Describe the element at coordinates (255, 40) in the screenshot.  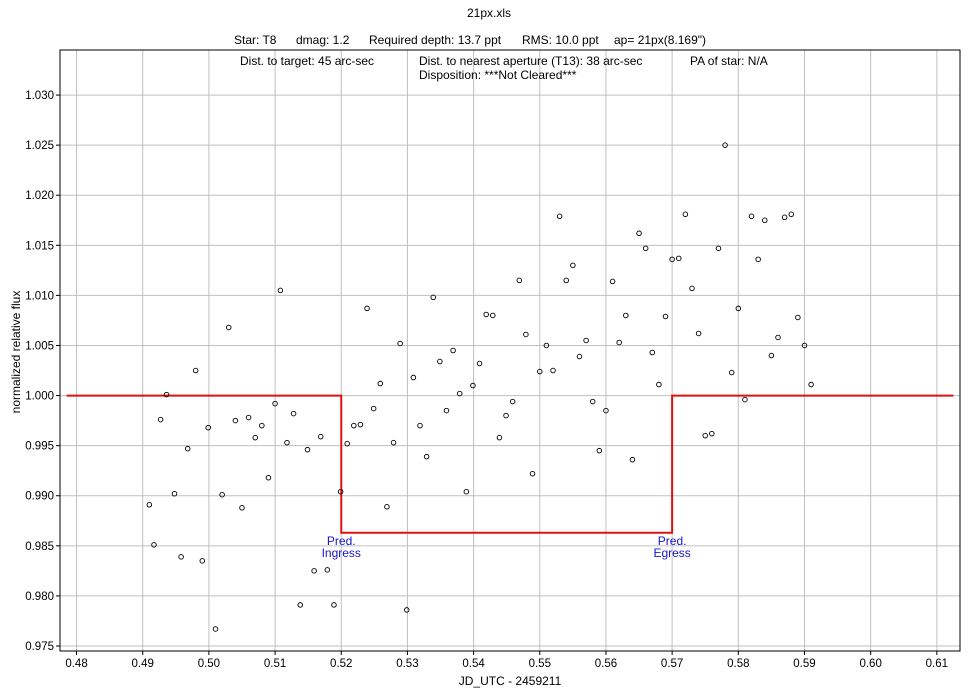
I see `header-star: Star: T8` at that location.